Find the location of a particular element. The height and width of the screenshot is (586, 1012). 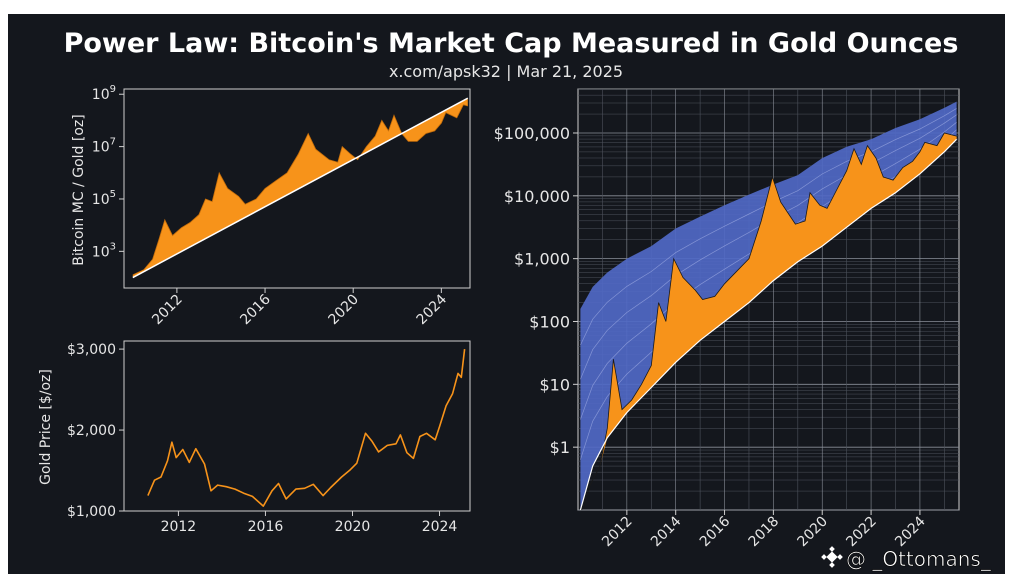

watermark-text: @ _Ottomans_ is located at coordinates (919, 559).